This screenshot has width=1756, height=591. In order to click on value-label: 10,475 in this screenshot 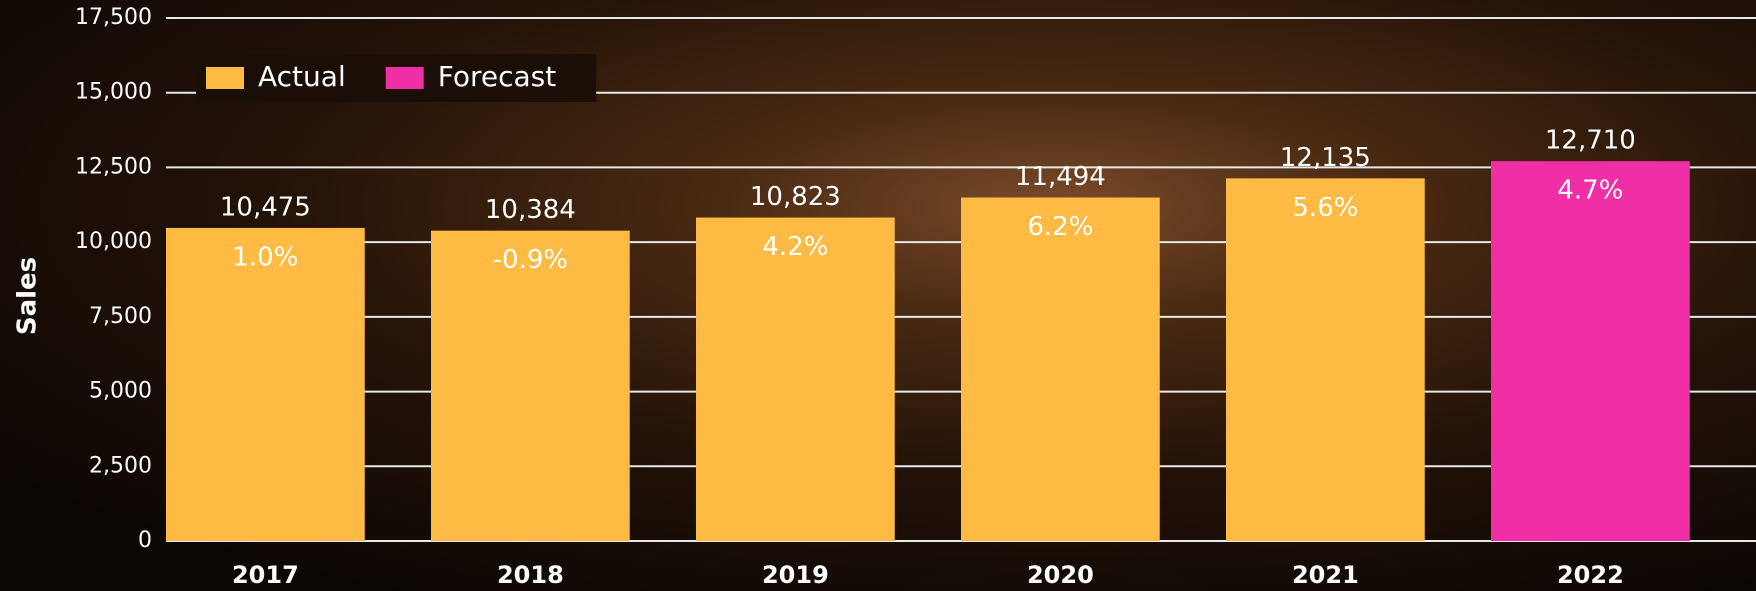, I will do `click(265, 207)`.